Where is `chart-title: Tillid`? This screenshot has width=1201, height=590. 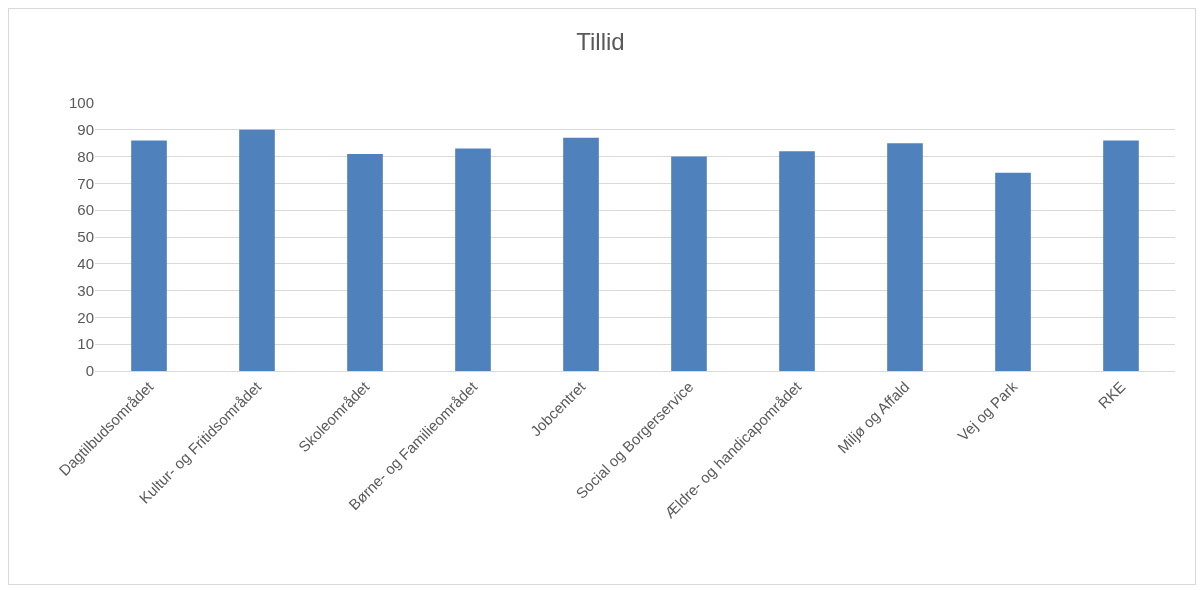 chart-title: Tillid is located at coordinates (600, 41).